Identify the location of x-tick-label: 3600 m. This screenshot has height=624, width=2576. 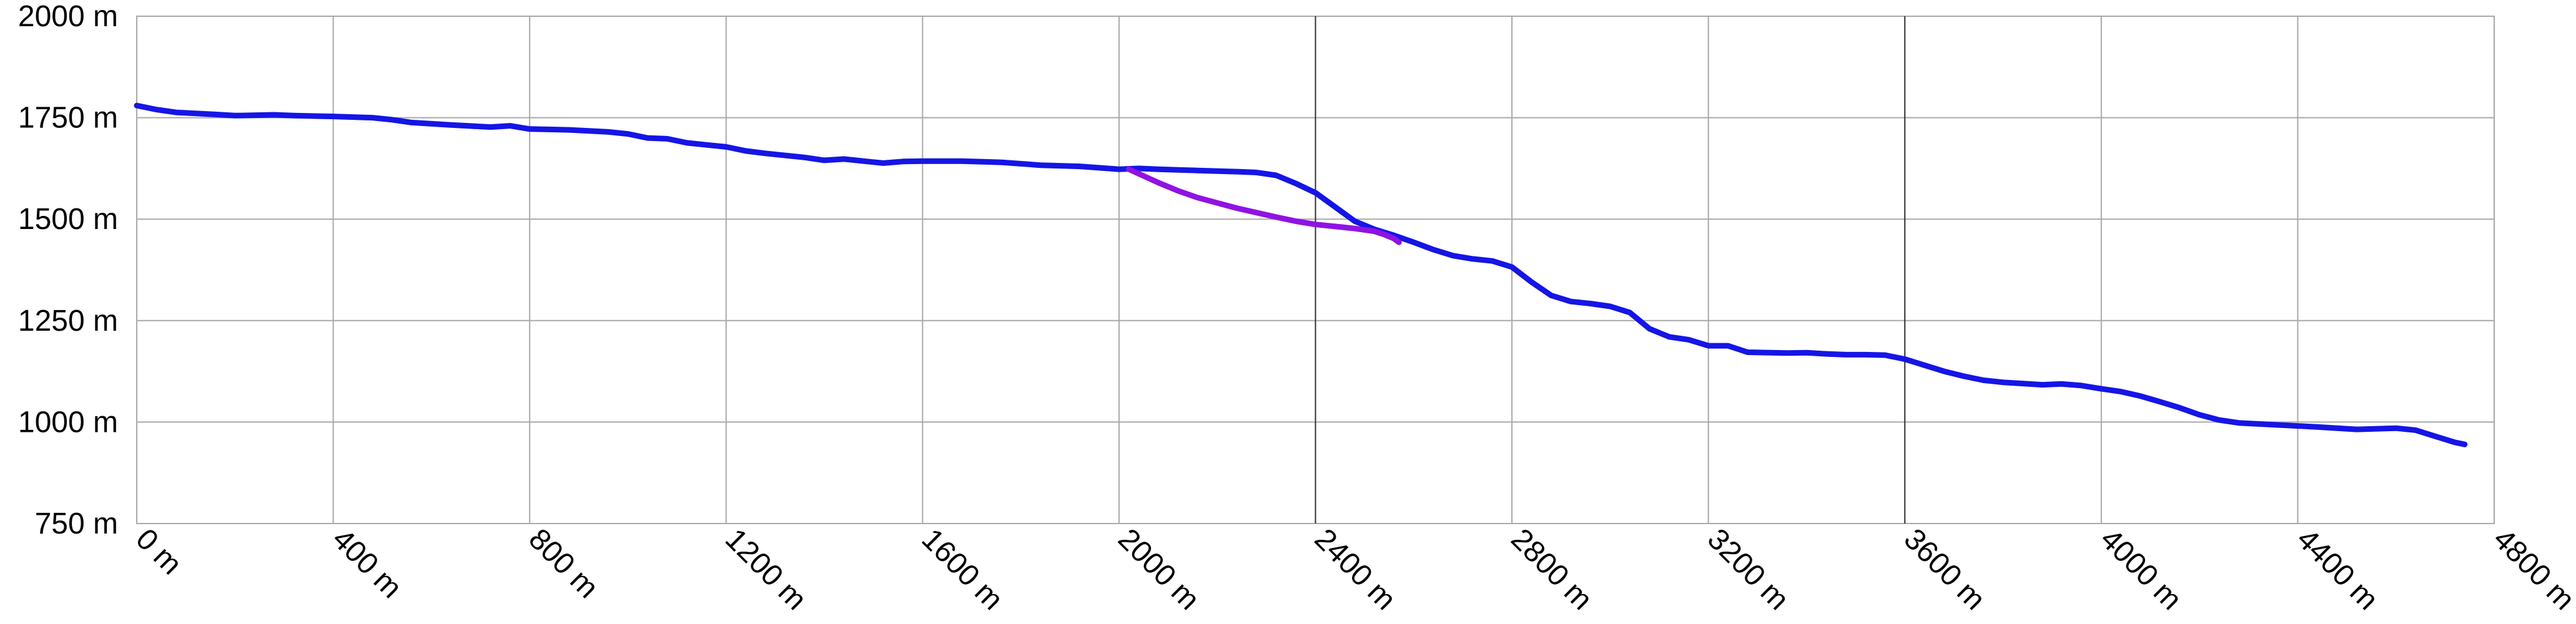
(1944, 569).